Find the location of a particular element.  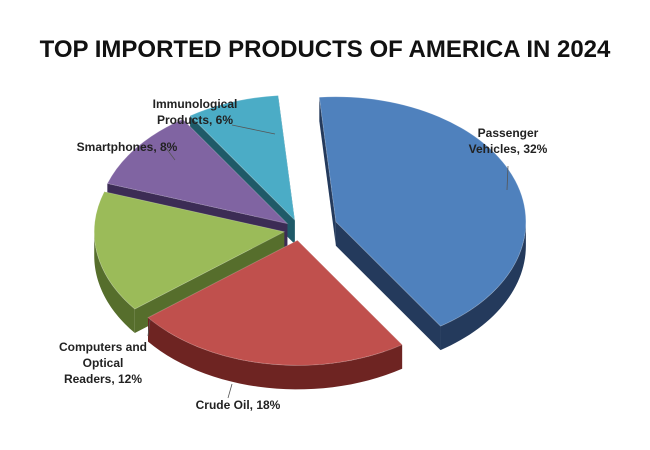

slice-label: Smartphones, 8% is located at coordinates (127, 147).